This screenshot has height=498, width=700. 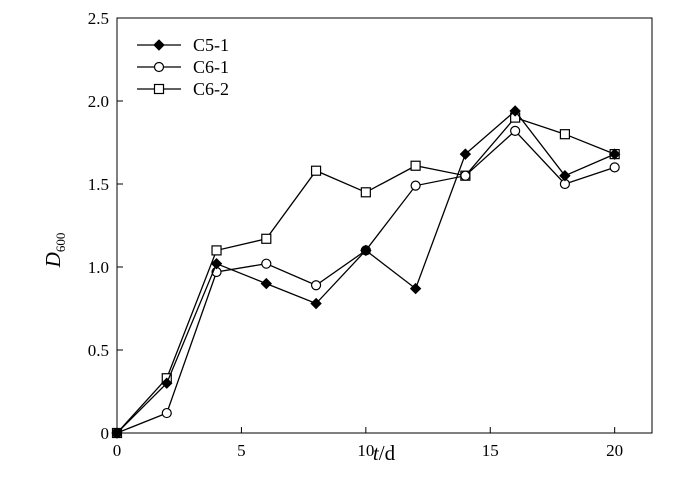 What do you see at coordinates (105, 226) in the screenshot?
I see `y-axis-ticks: 0 0.5 1.0 1.5 2.0 2.5` at bounding box center [105, 226].